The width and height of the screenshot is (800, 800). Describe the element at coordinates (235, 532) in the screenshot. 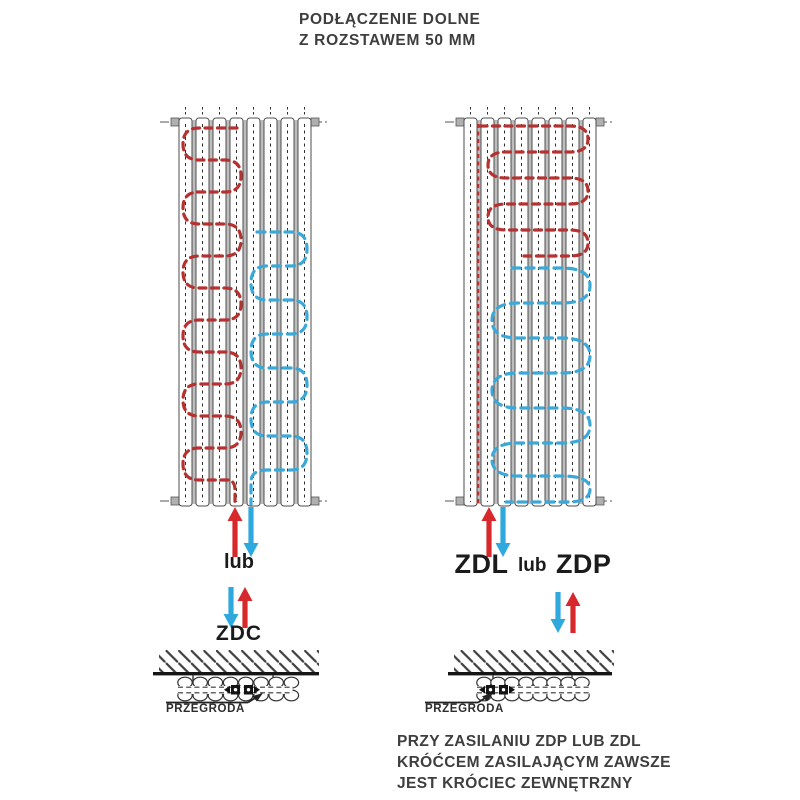

I see `left-supply-arrow-up` at that location.